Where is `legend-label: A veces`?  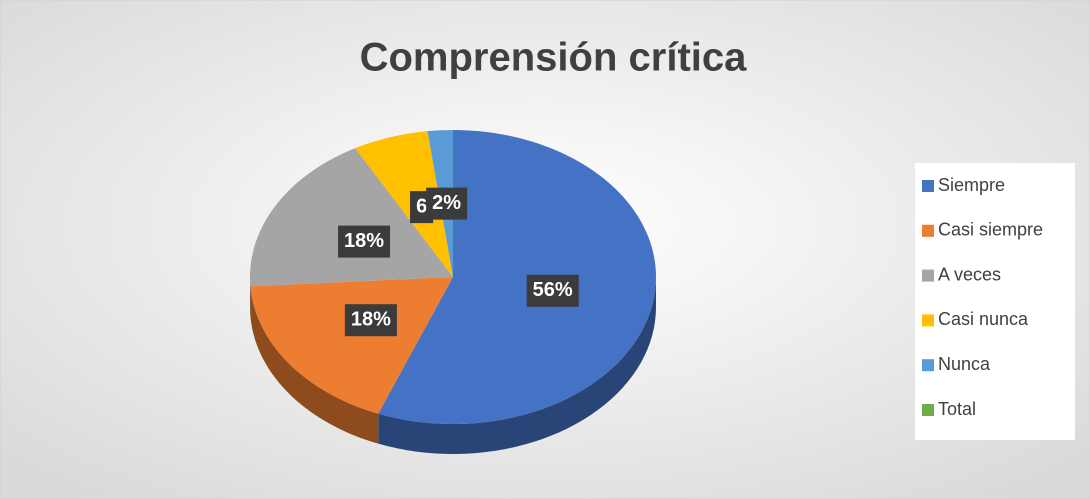
legend-label: A veces is located at coordinates (969, 274).